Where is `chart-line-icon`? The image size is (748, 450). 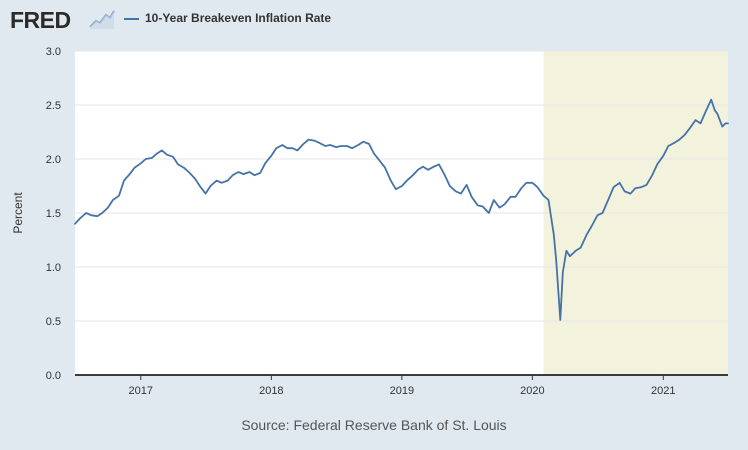 chart-line-icon is located at coordinates (102, 19).